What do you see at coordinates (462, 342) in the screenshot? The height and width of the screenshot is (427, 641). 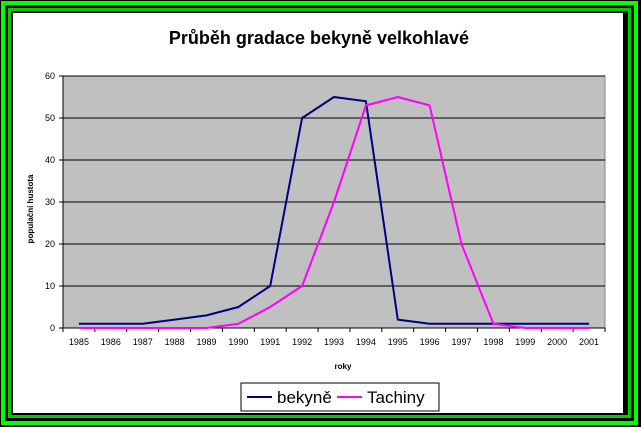 I see `x-tick-label: 1997` at bounding box center [462, 342].